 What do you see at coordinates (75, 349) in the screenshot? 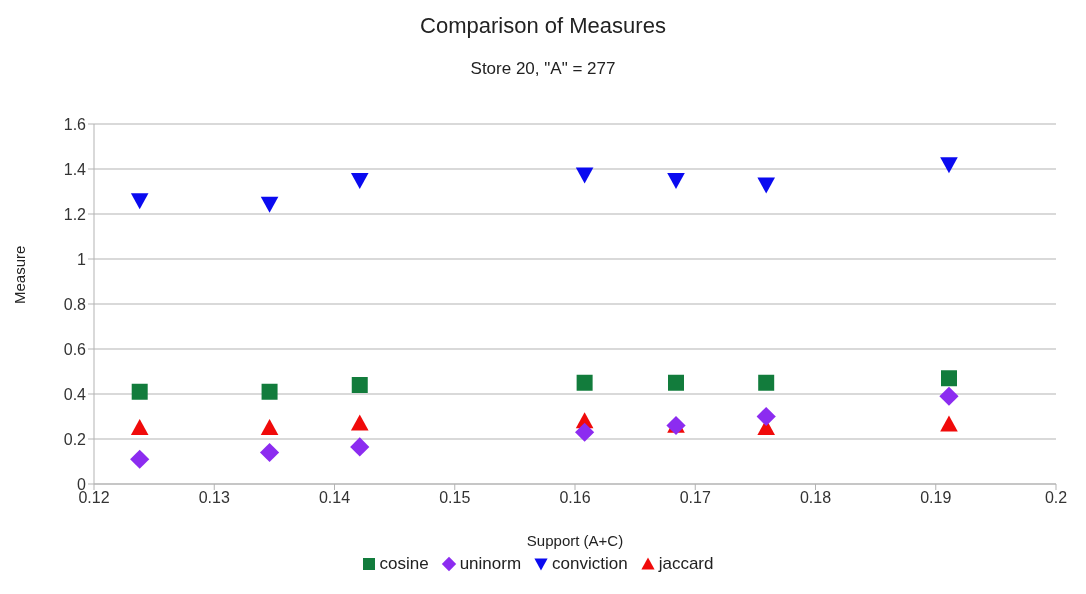
I see `y-tick-label: 0.6` at bounding box center [75, 349].